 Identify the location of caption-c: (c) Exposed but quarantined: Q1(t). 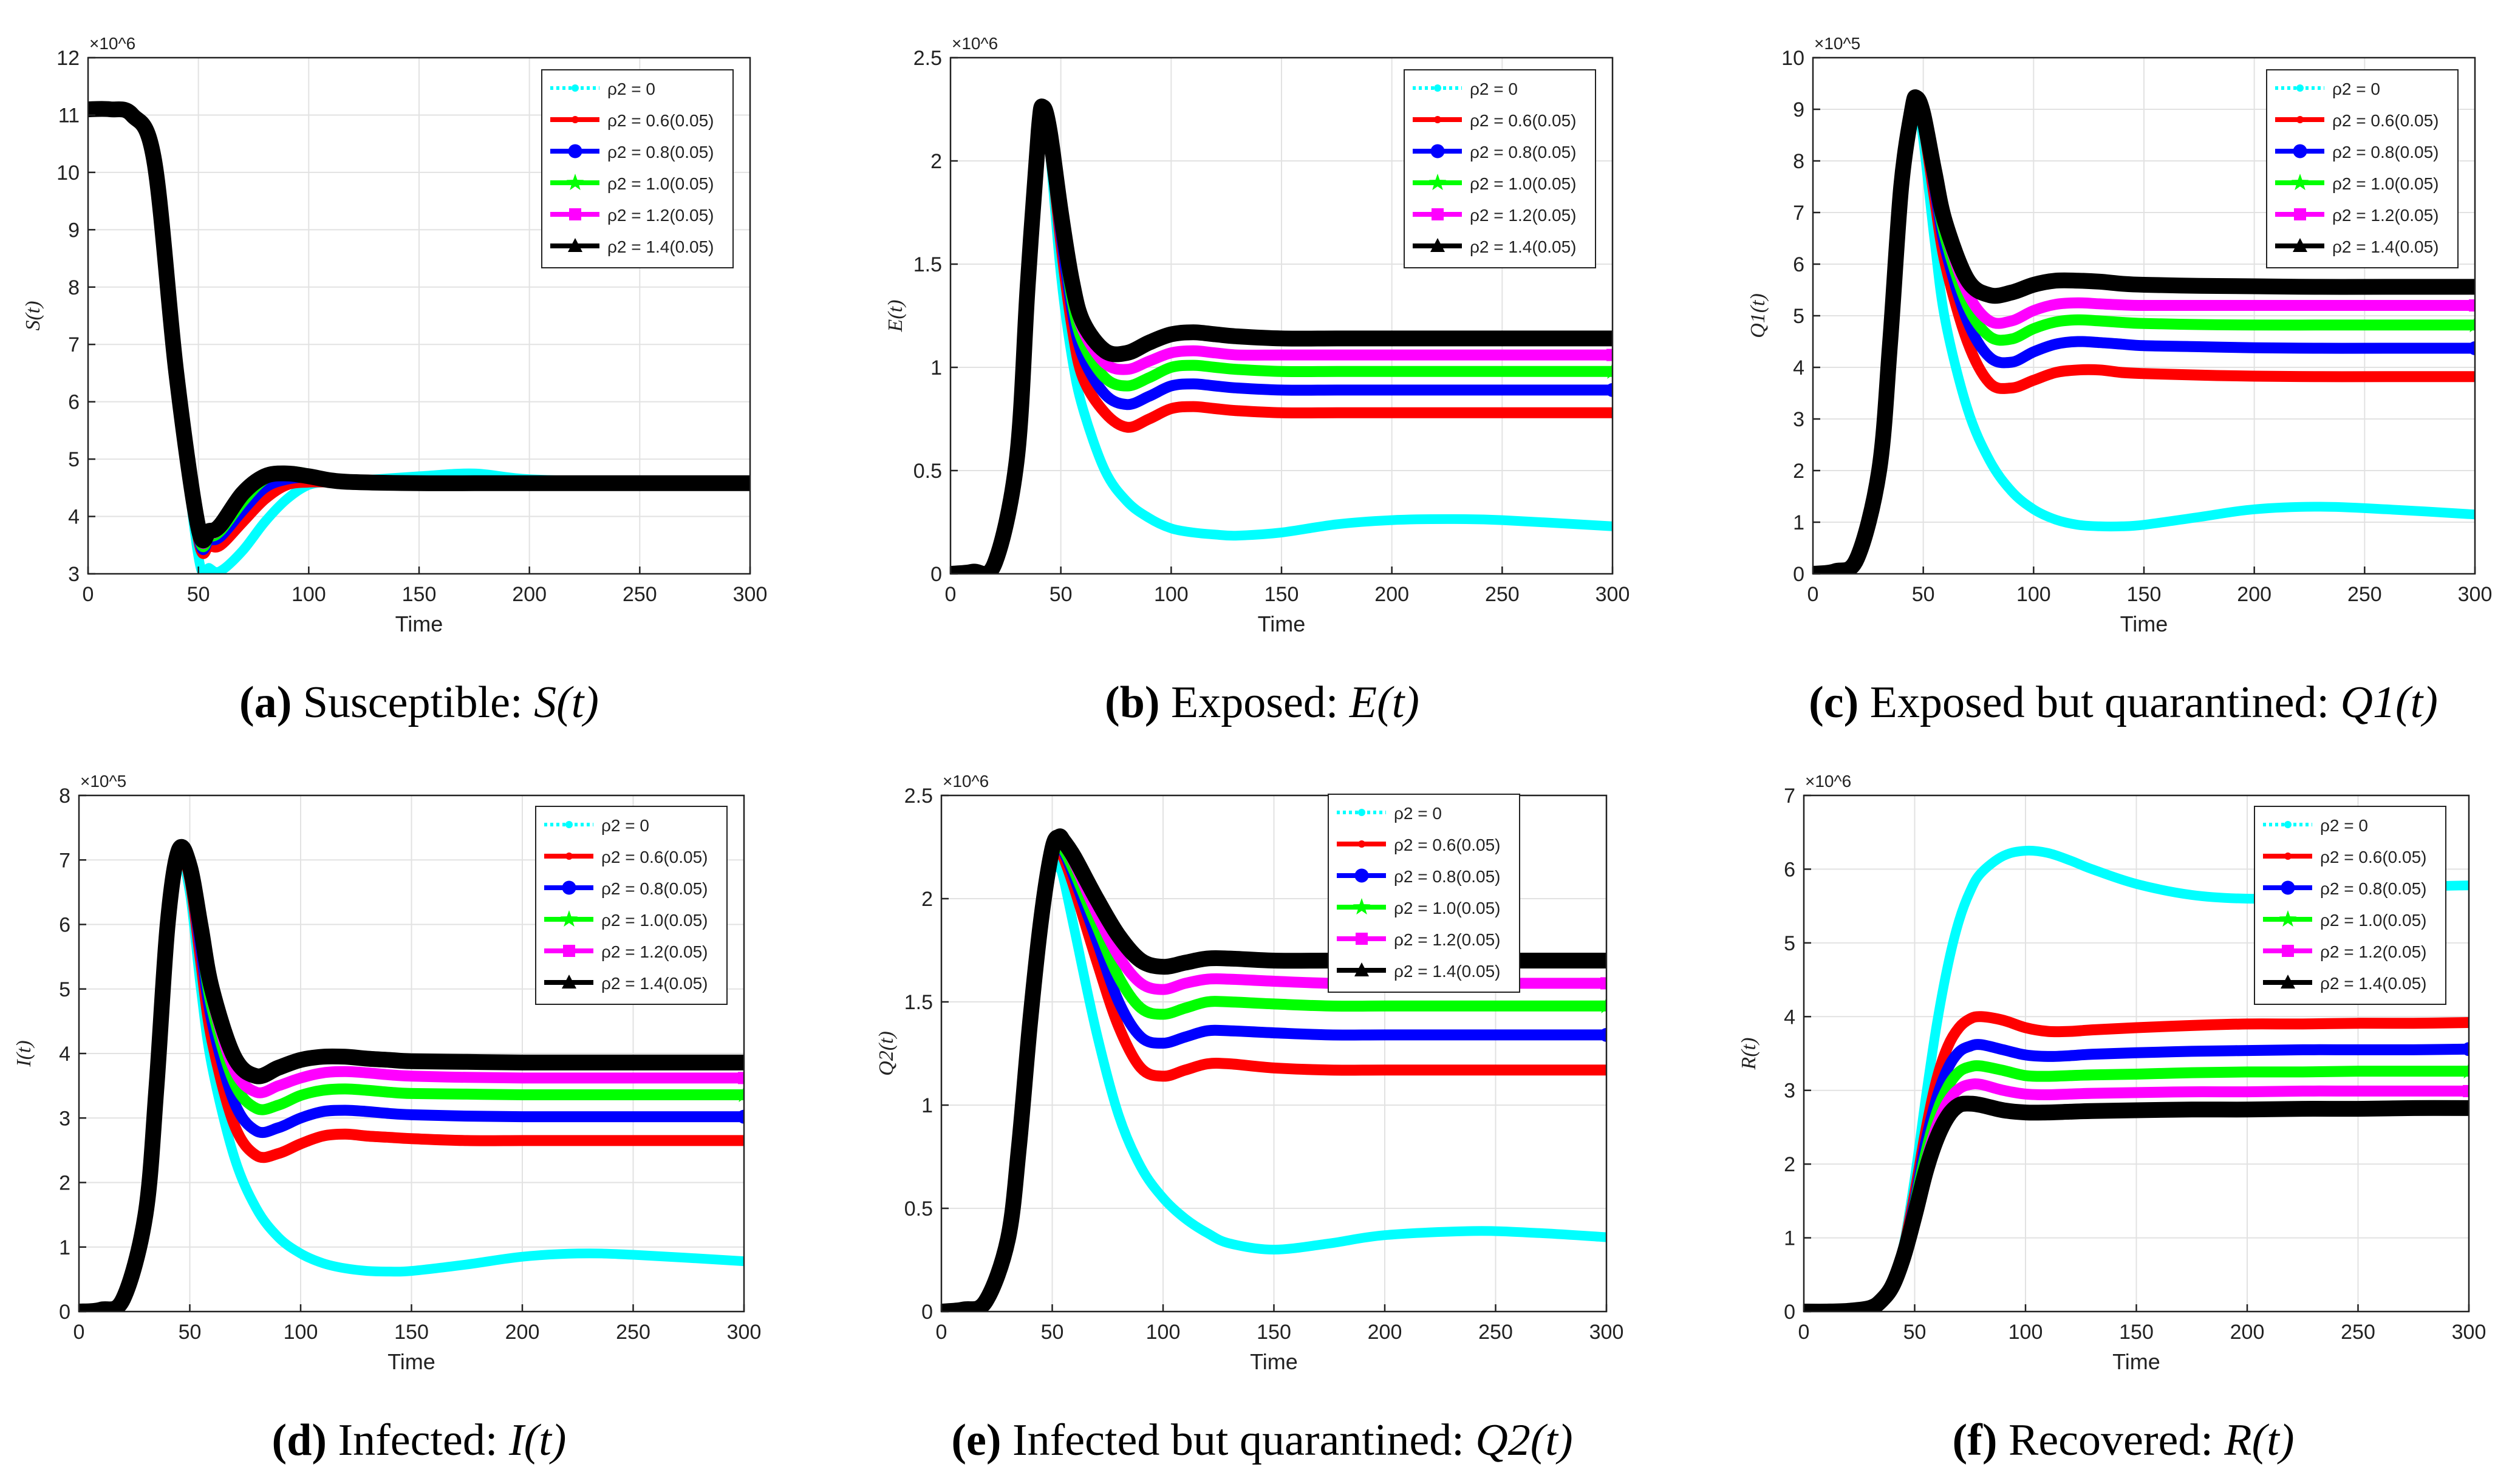
(2123, 702).